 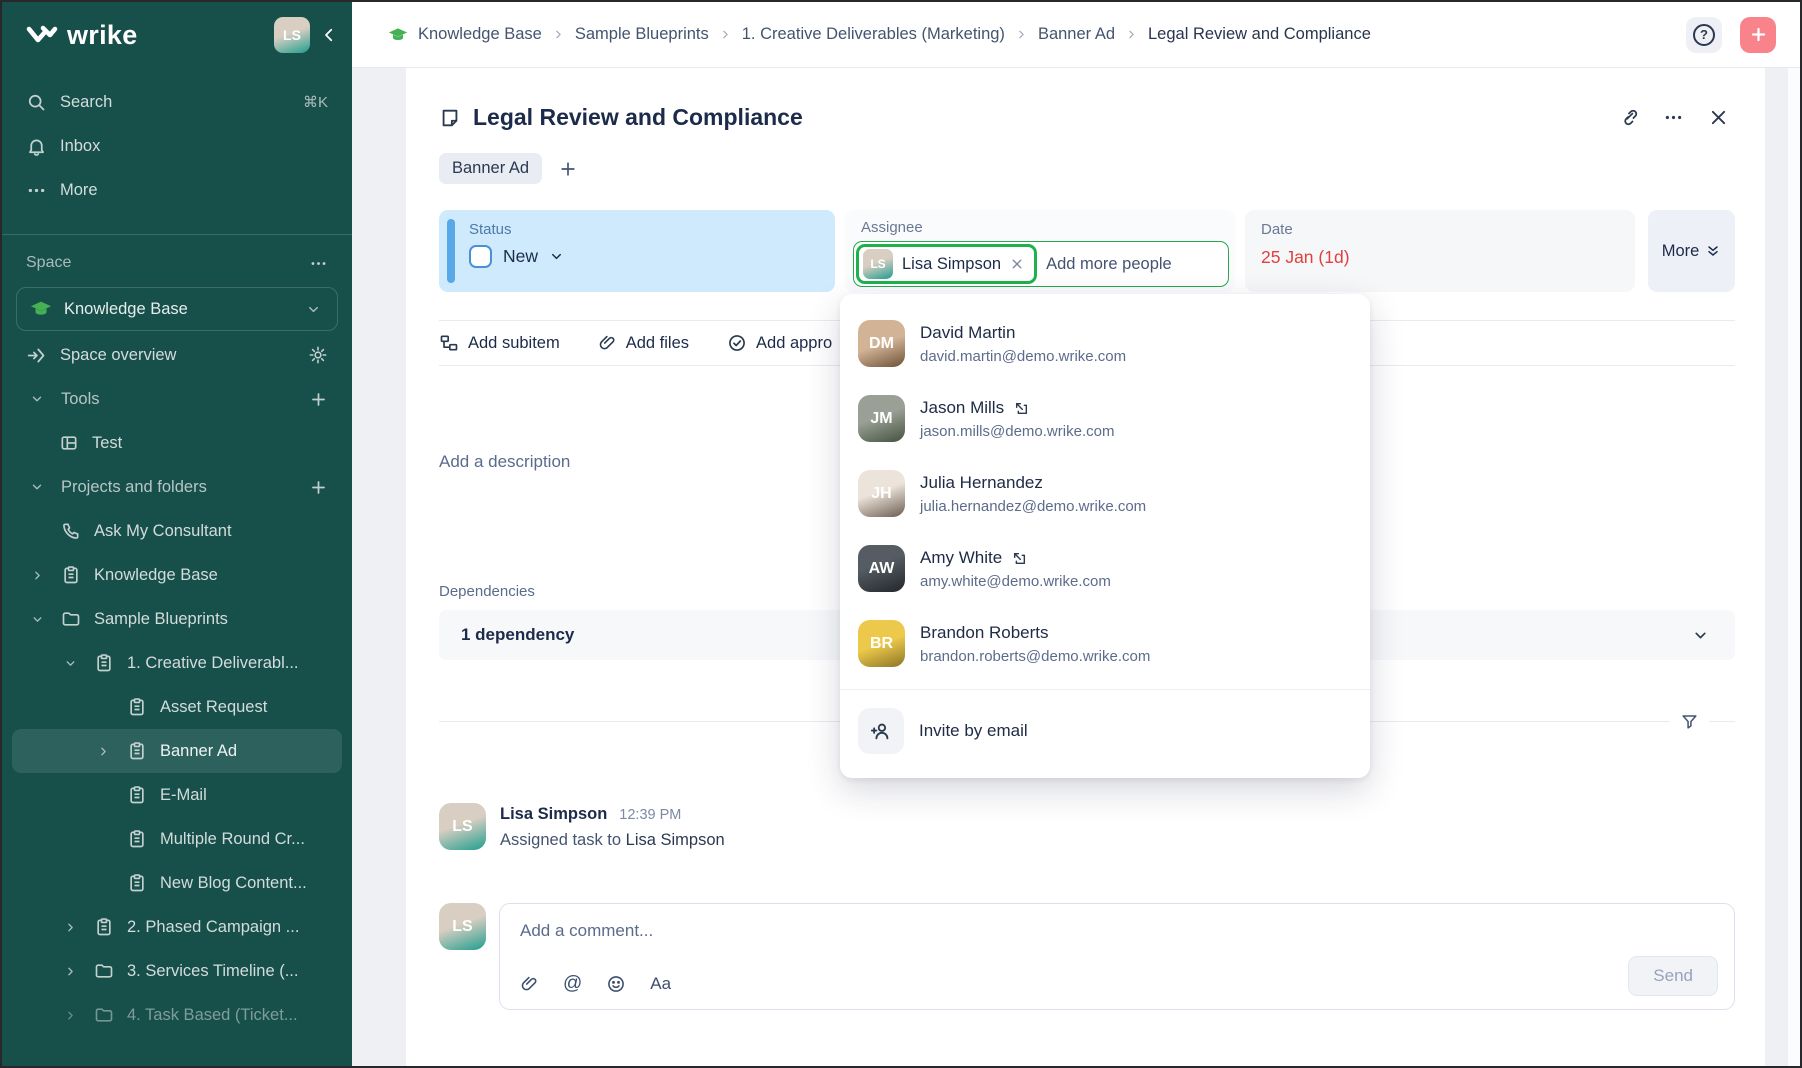 I want to click on sidebar-item-knowledge-base: Knowledge Base, so click(x=177, y=575).